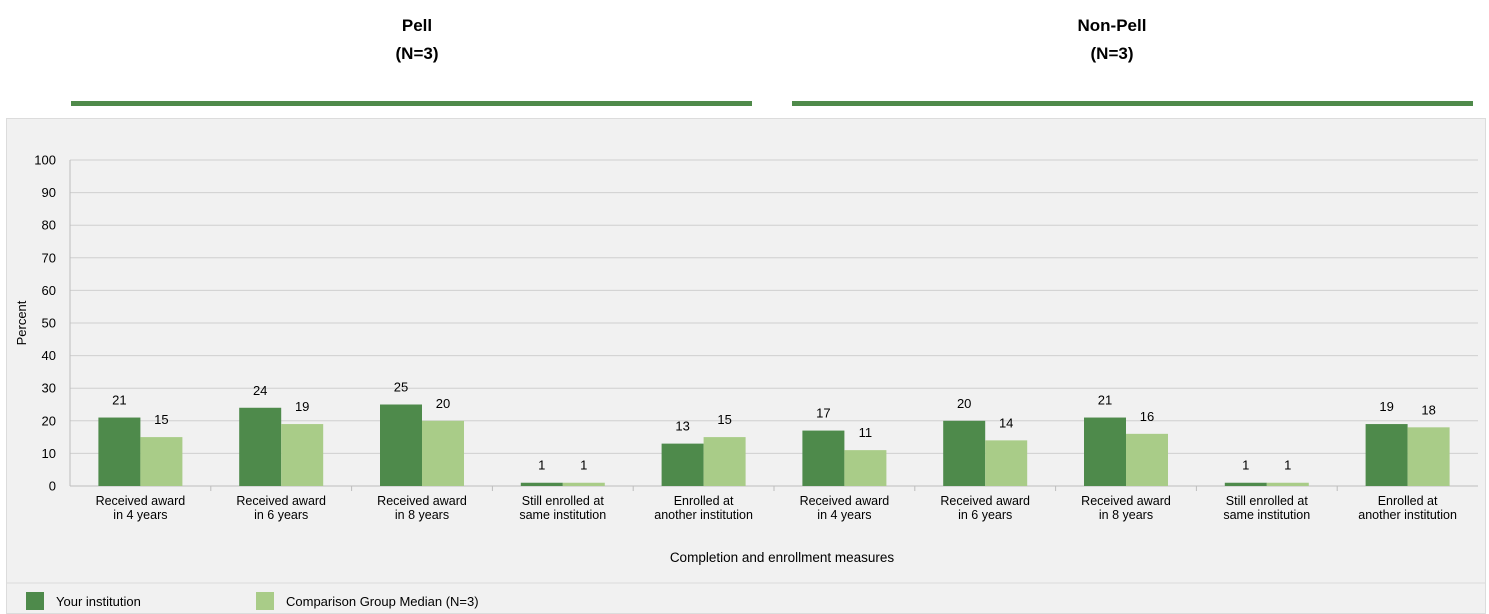  Describe the element at coordinates (49, 420) in the screenshot. I see `y-tick-label: 20` at that location.